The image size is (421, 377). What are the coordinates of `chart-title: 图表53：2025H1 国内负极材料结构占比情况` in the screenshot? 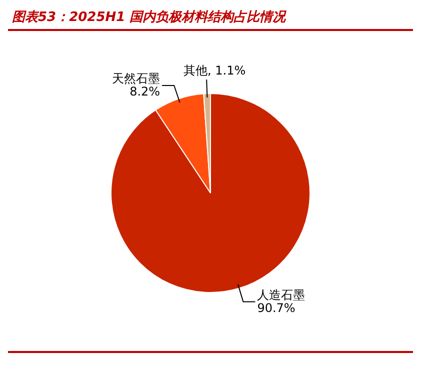 It's located at (149, 18).